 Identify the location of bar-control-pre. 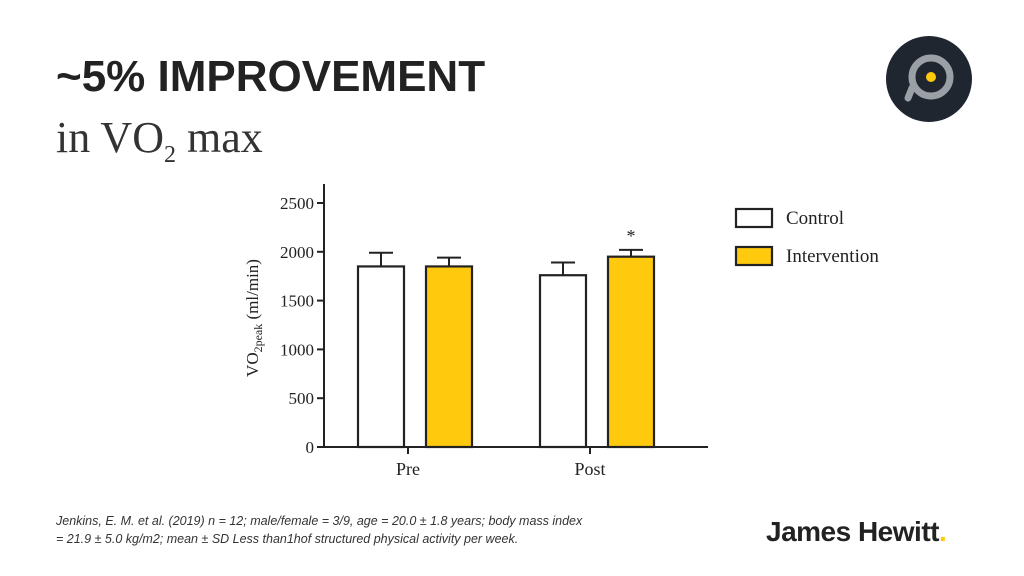
(381, 357).